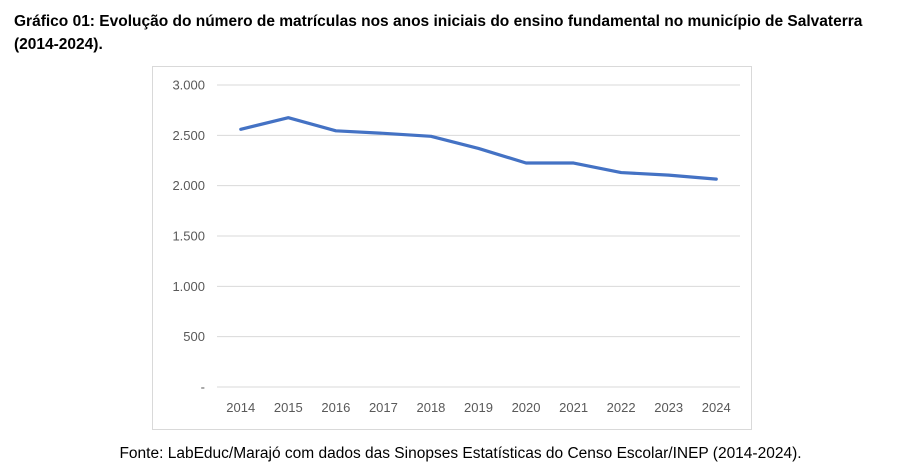  I want to click on series-lines, so click(478, 148).